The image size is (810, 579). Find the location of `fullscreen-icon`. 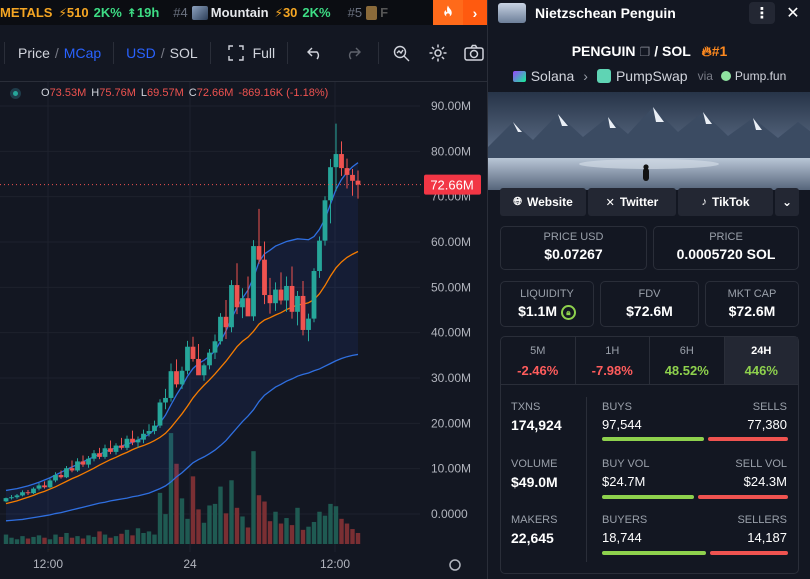

fullscreen-icon is located at coordinates (236, 53).